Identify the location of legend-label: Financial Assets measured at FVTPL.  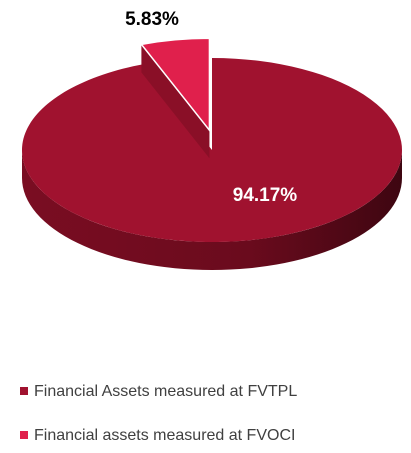
(165, 391).